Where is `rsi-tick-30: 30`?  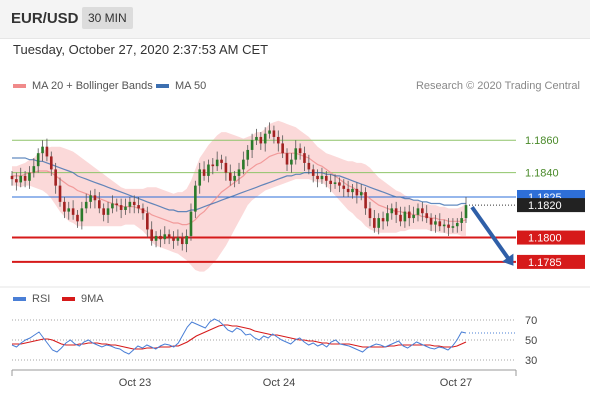 rsi-tick-30: 30 is located at coordinates (531, 361).